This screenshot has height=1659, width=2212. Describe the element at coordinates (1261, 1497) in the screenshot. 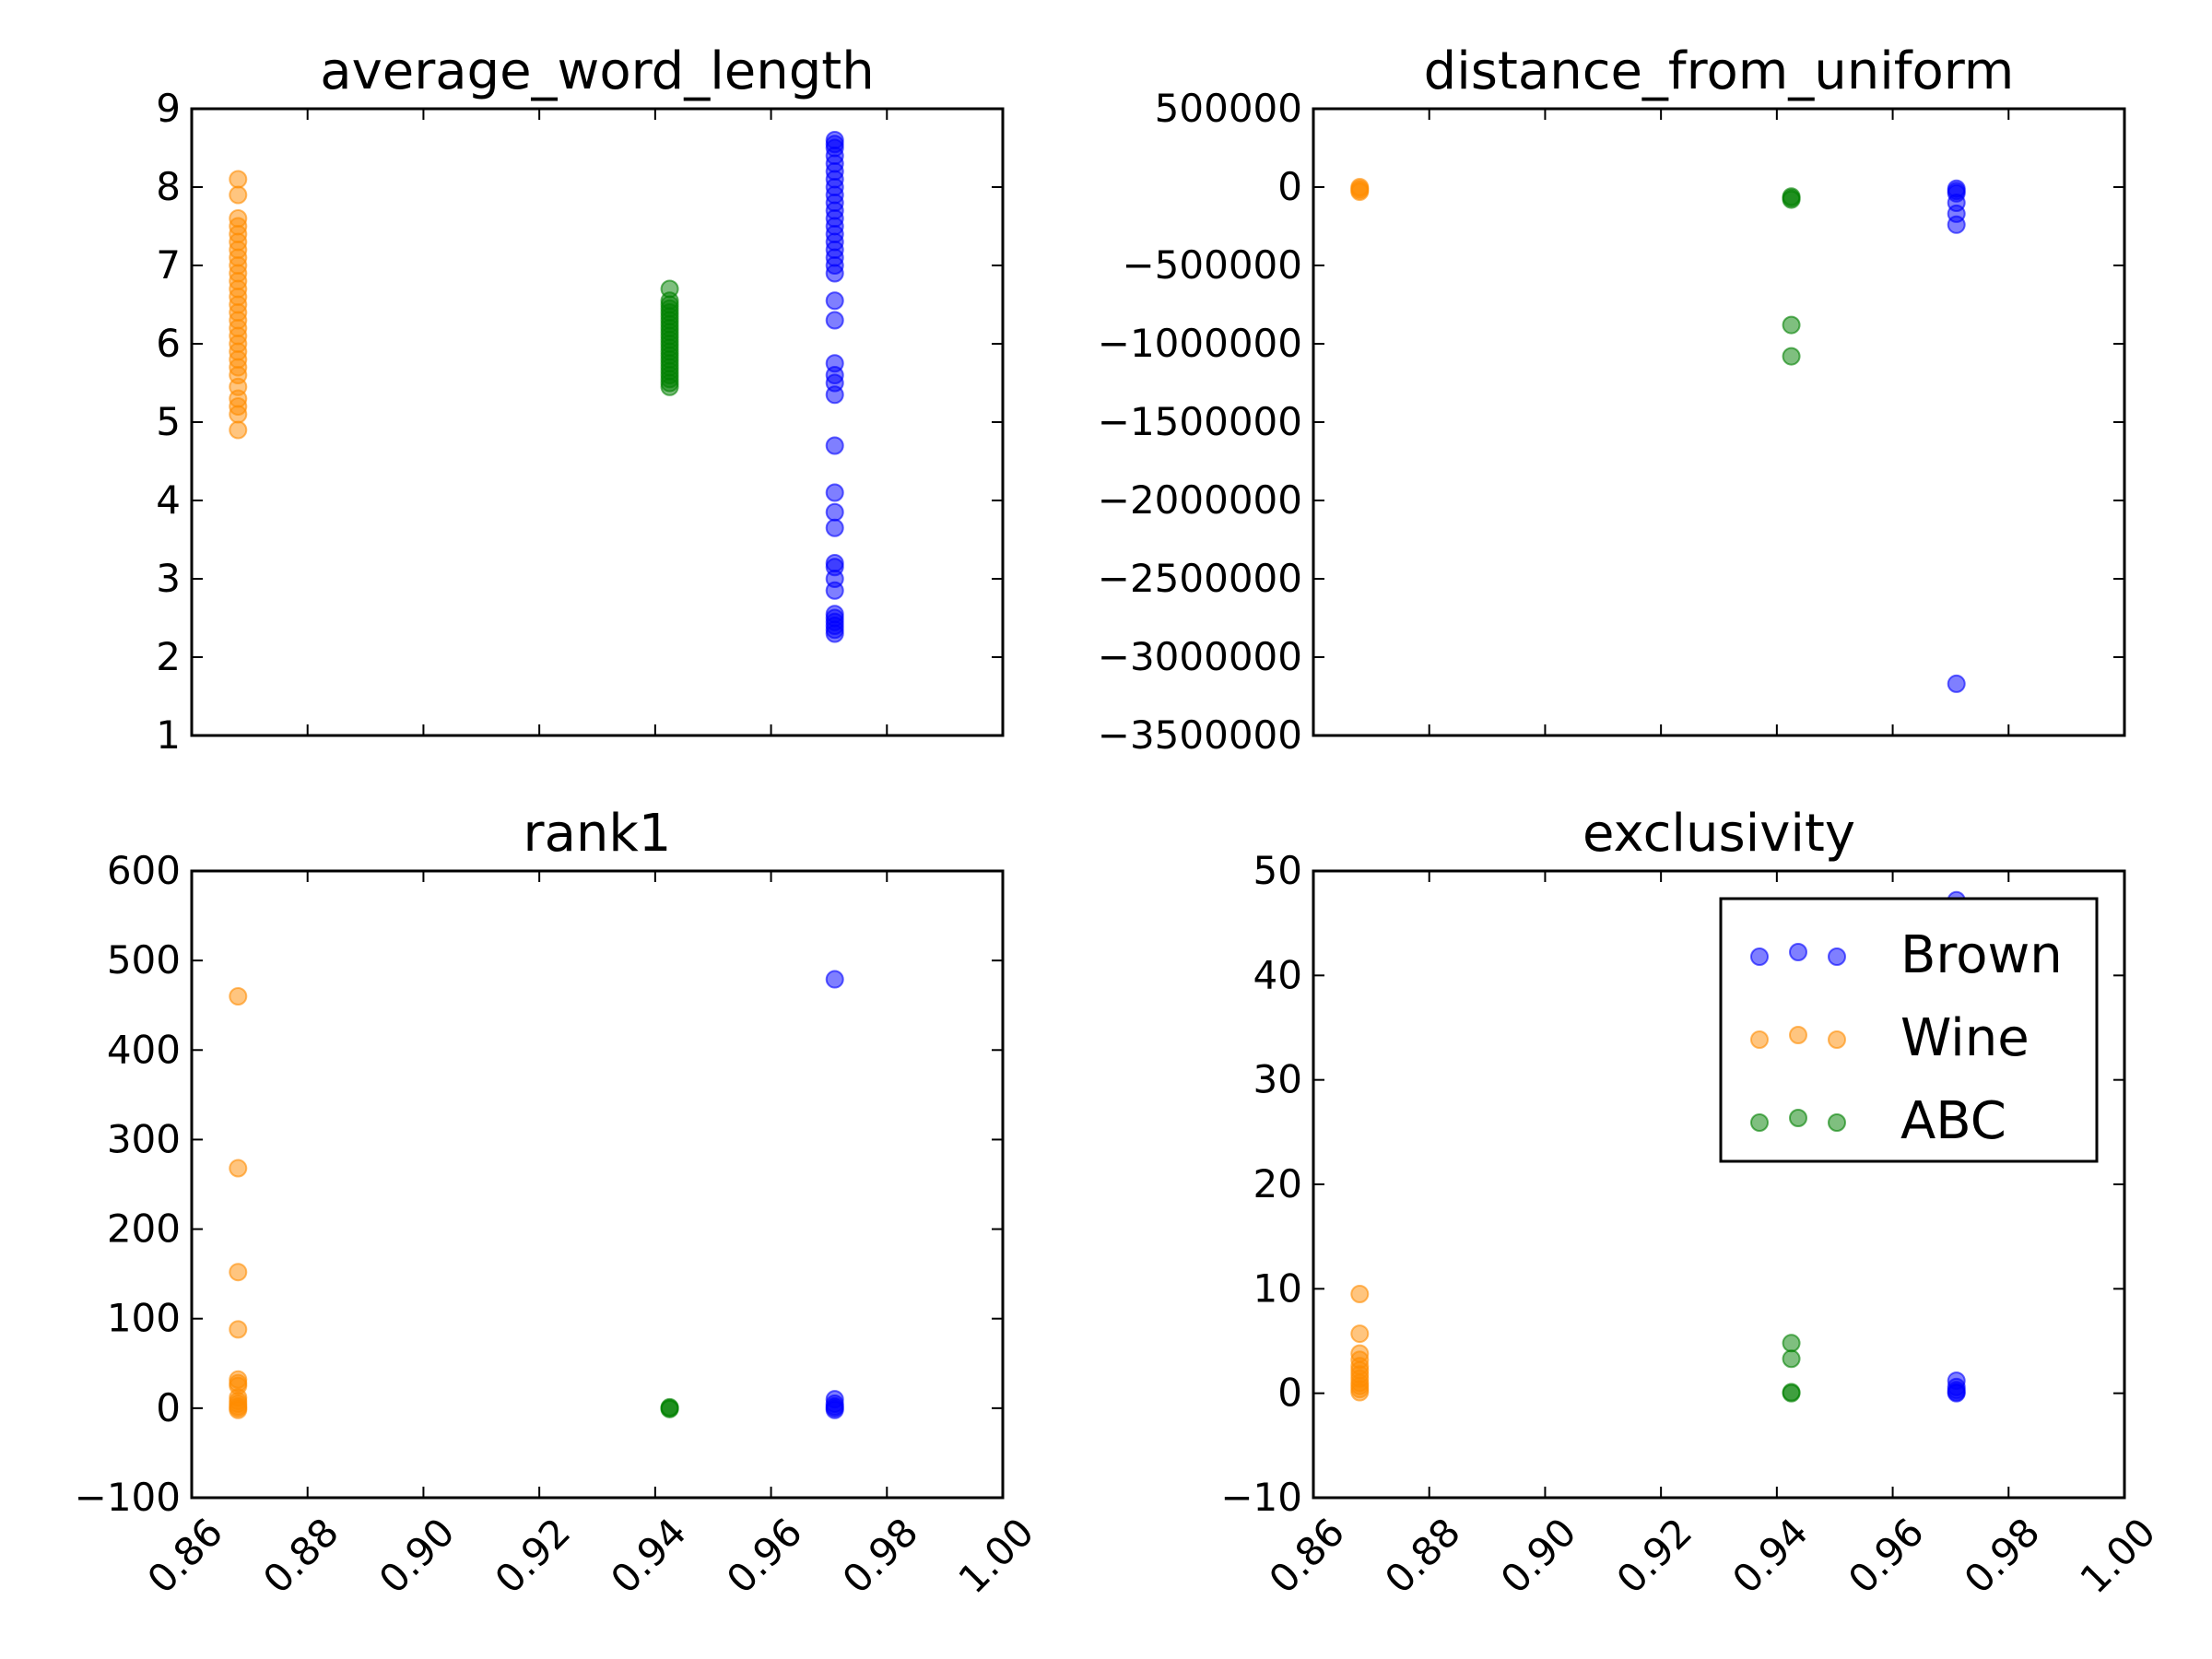

I see `y-tick-label: −10` at that location.